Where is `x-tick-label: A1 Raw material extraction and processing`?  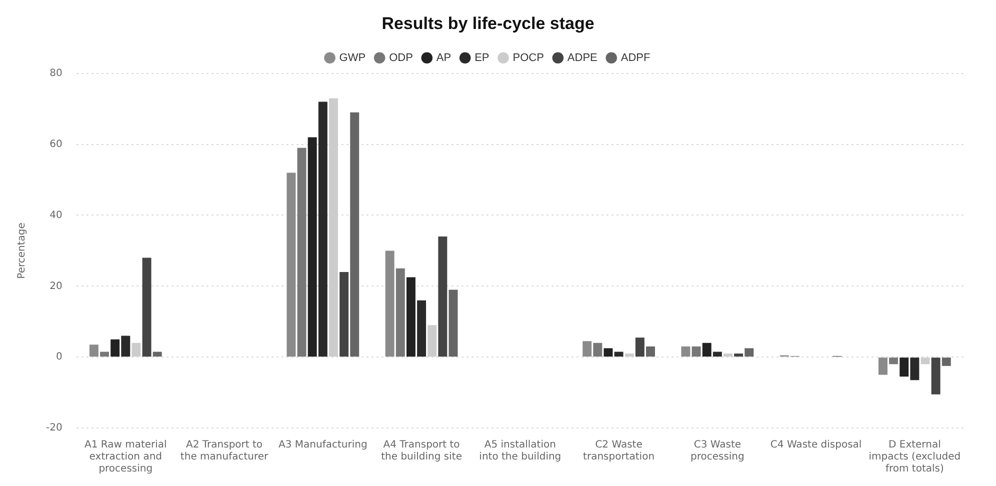 x-tick-label: A1 Raw material extraction and processing is located at coordinates (125, 457).